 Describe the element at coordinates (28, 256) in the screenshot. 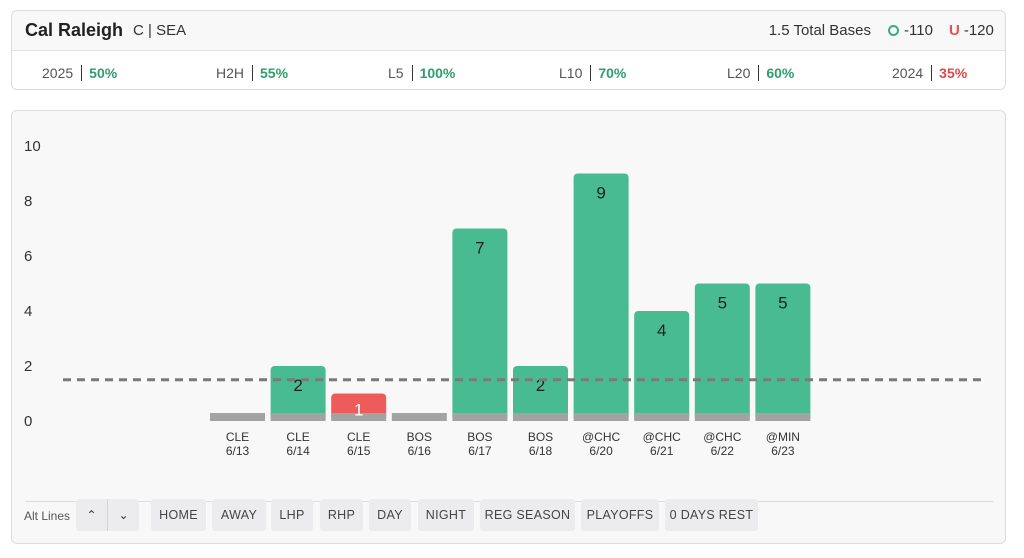

I see `y-tick-label: 6` at that location.